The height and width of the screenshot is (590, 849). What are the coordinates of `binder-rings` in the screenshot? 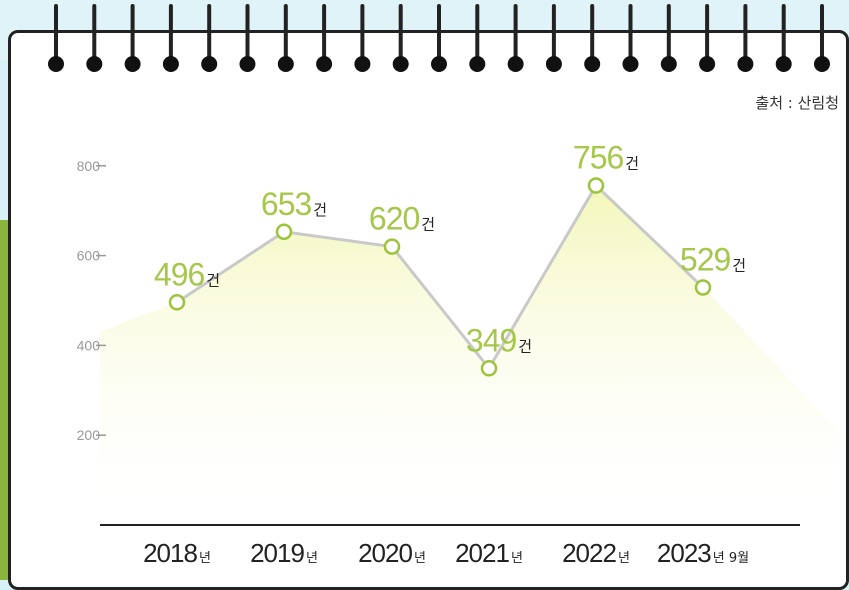 It's located at (439, 38).